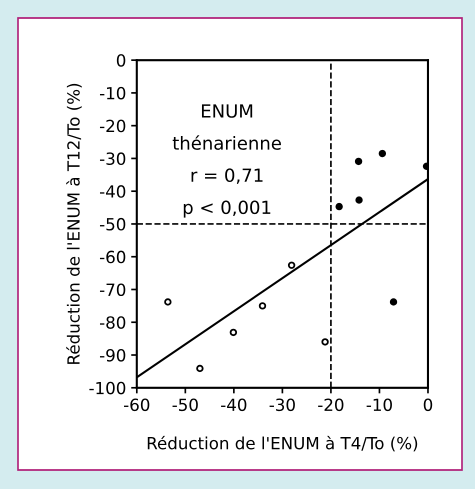  What do you see at coordinates (113, 159) in the screenshot?
I see `y-tick-label: -30` at bounding box center [113, 159].